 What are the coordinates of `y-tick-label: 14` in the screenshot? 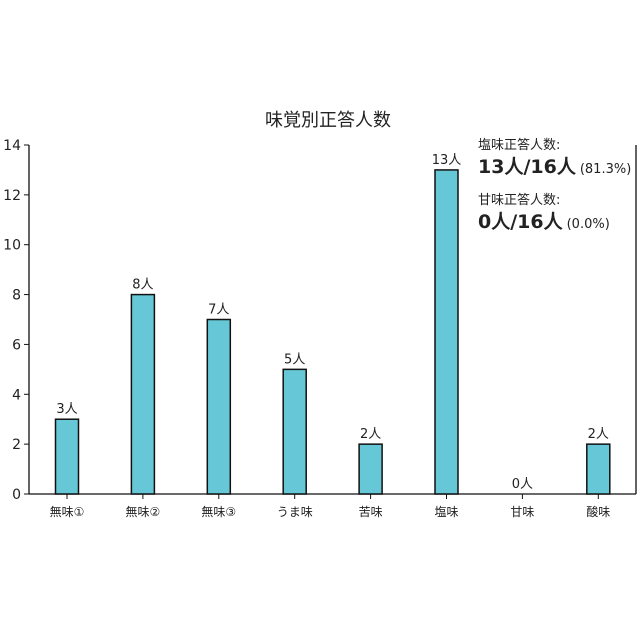 It's located at (12, 146).